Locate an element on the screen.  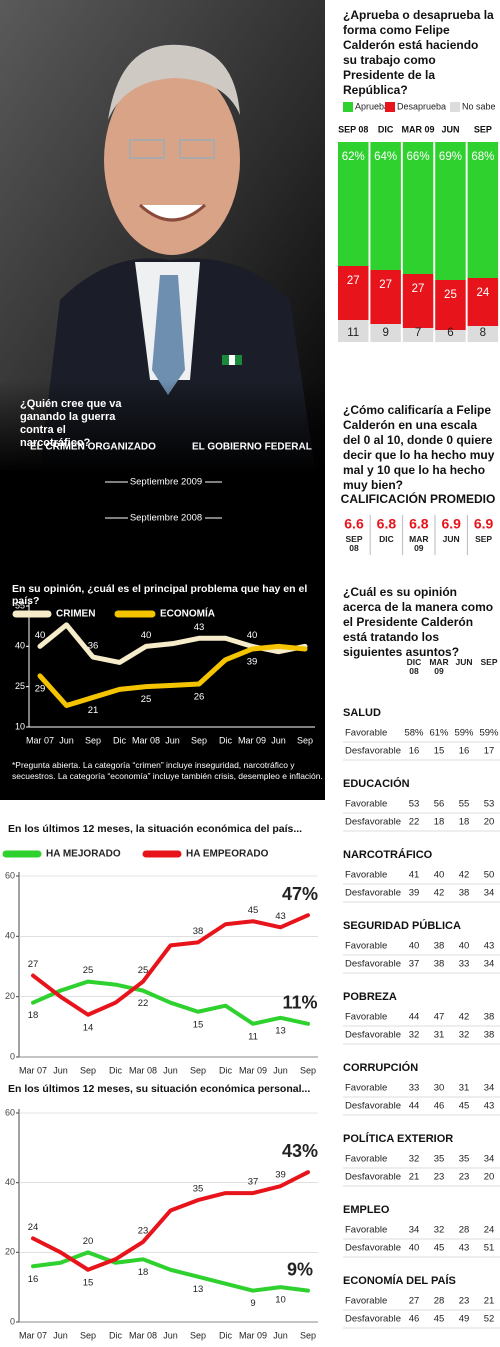
y-tick-label: 60 is located at coordinates (10, 1112).